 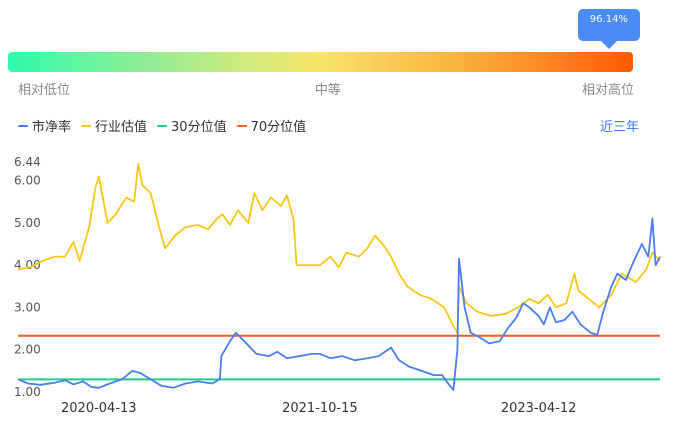 What do you see at coordinates (620, 127) in the screenshot?
I see `range-three-years-button: 近三年` at bounding box center [620, 127].